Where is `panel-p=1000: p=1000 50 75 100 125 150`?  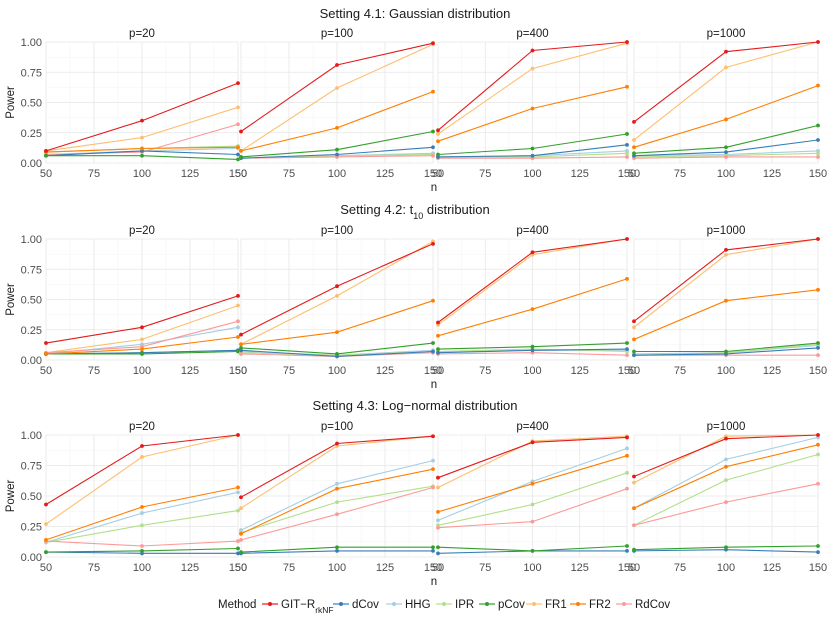 panel-p=1000: p=1000 50 75 100 125 150 is located at coordinates (727, 497).